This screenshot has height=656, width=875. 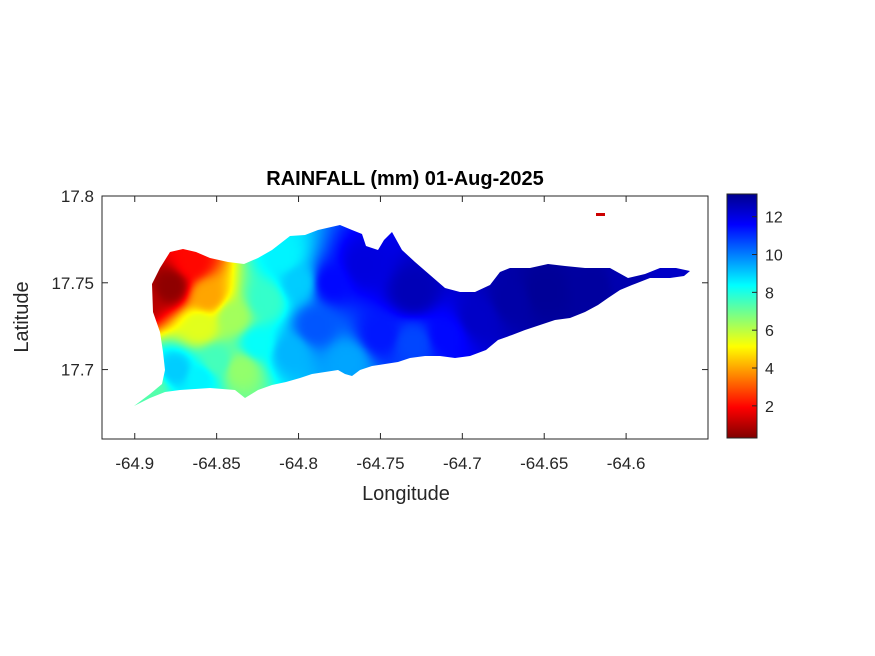 What do you see at coordinates (544, 463) in the screenshot?
I see `x-tick-label: -64.65` at bounding box center [544, 463].